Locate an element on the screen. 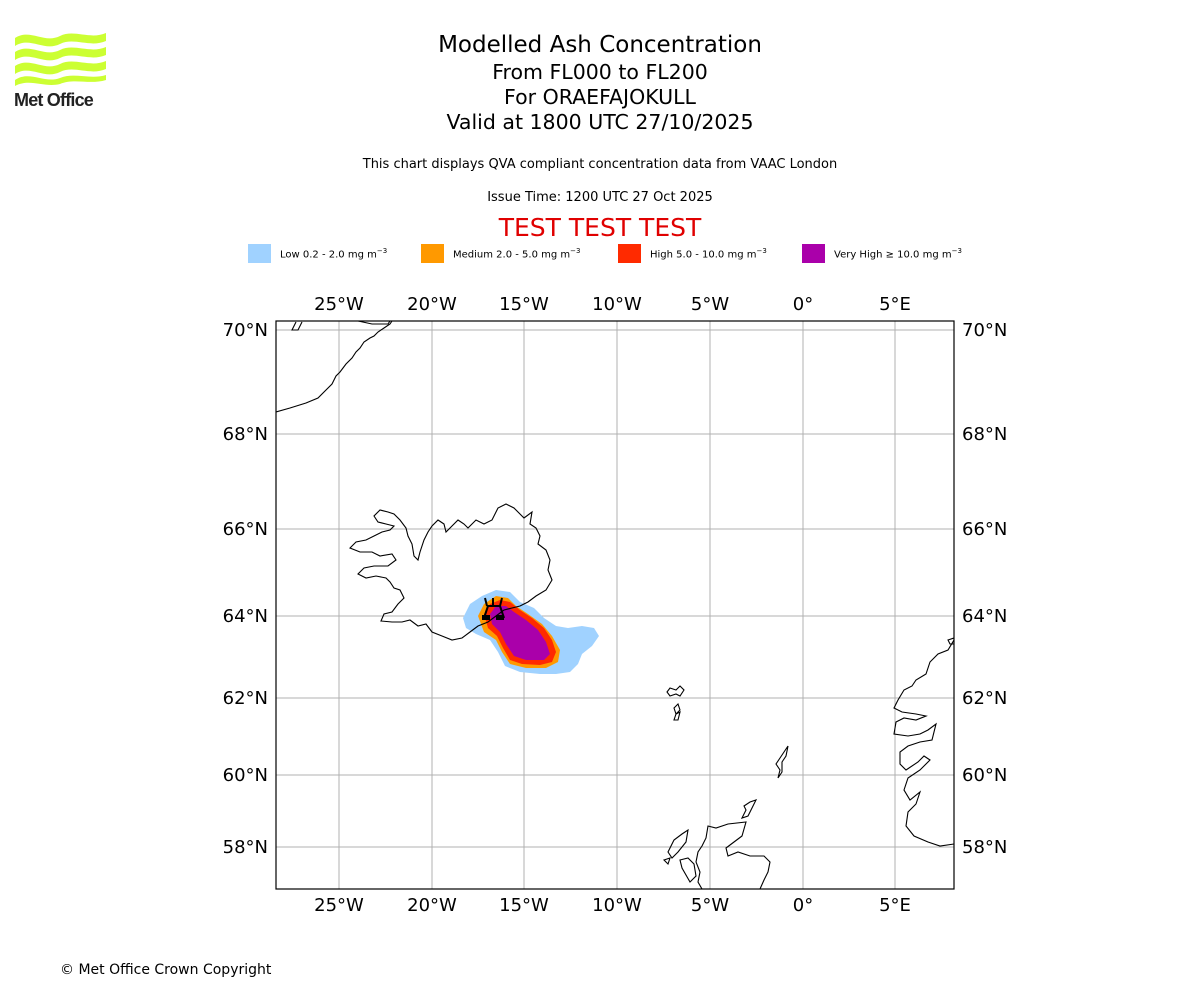  lon-tick-label-top: 5°E is located at coordinates (895, 304).